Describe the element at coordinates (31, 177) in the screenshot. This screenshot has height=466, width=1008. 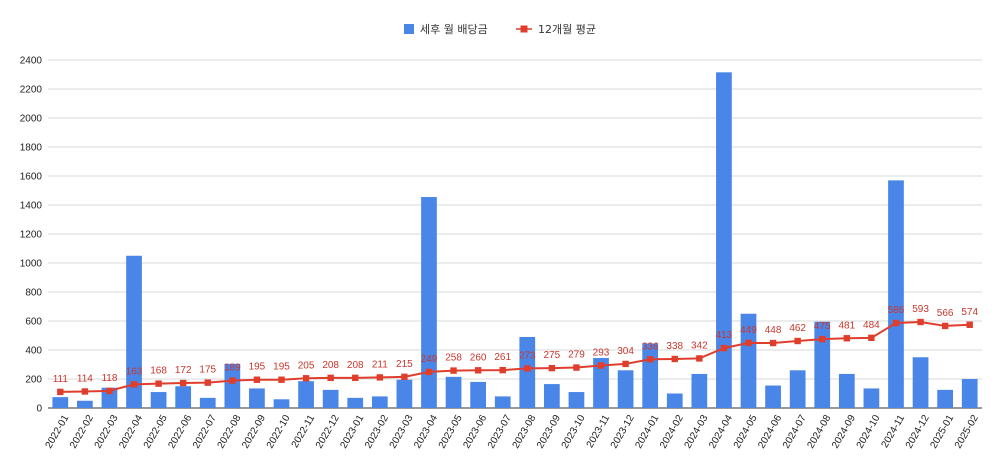
I see `y-tick-label: 1600` at that location.